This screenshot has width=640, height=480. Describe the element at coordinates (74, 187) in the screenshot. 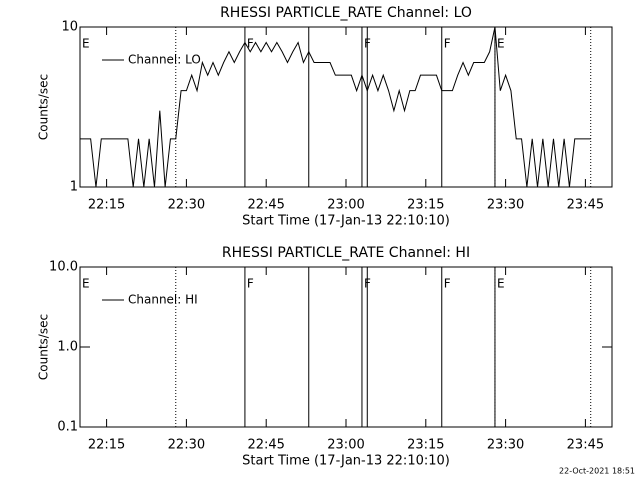

I see `y-tick-label: 1` at that location.